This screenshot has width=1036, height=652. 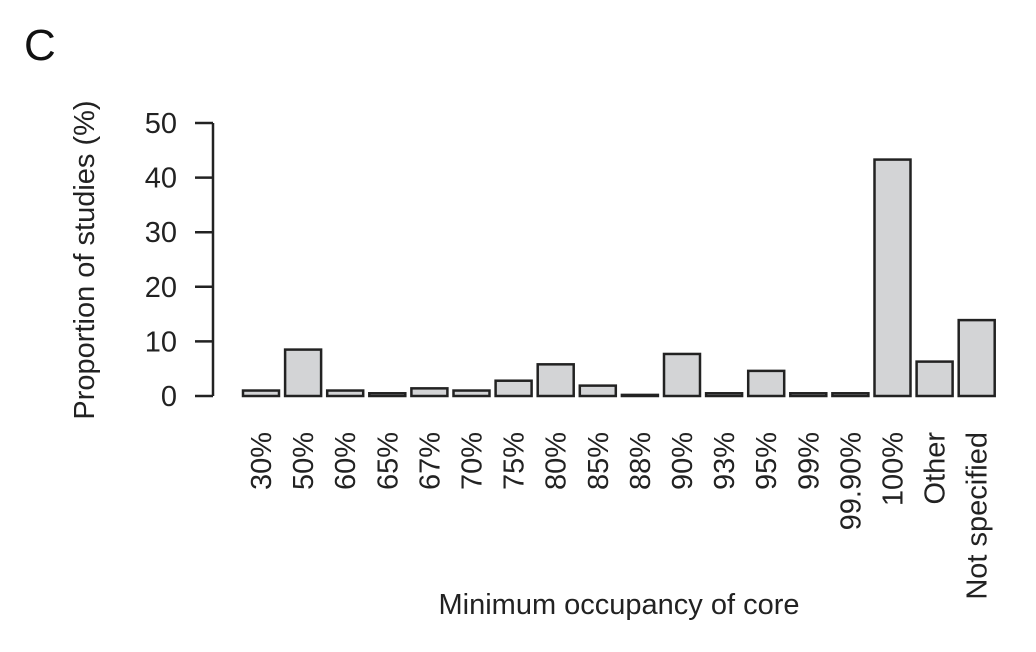 I want to click on x-tick-label: 70%, so click(x=473, y=461).